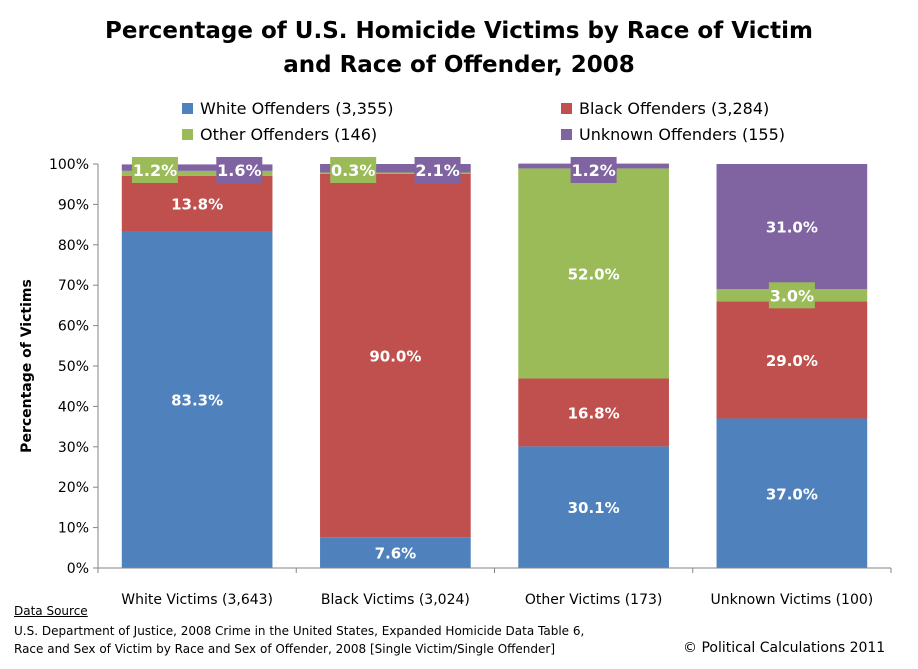 Image resolution: width=918 pixels, height=669 pixels. Describe the element at coordinates (566, 134) in the screenshot. I see `legend-swatch-unknown` at that location.